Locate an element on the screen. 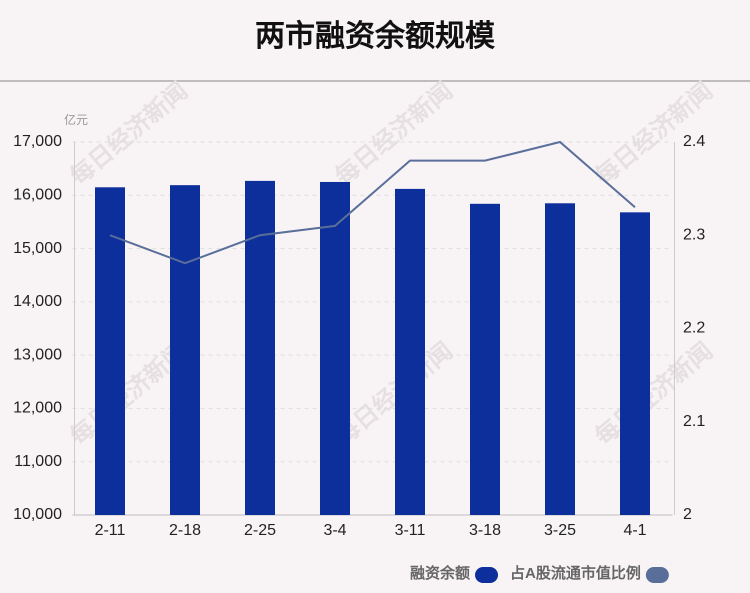 This screenshot has height=593, width=750. x-tick-label: 2-11 is located at coordinates (110, 530).